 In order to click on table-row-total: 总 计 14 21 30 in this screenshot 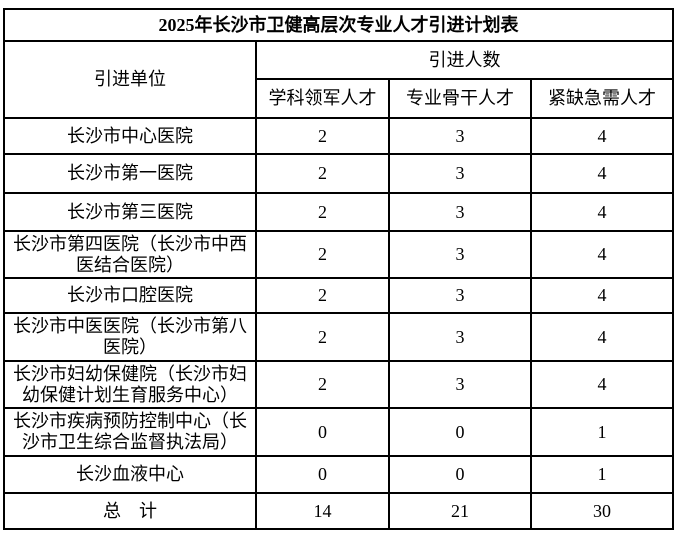, I will do `click(338, 511)`.